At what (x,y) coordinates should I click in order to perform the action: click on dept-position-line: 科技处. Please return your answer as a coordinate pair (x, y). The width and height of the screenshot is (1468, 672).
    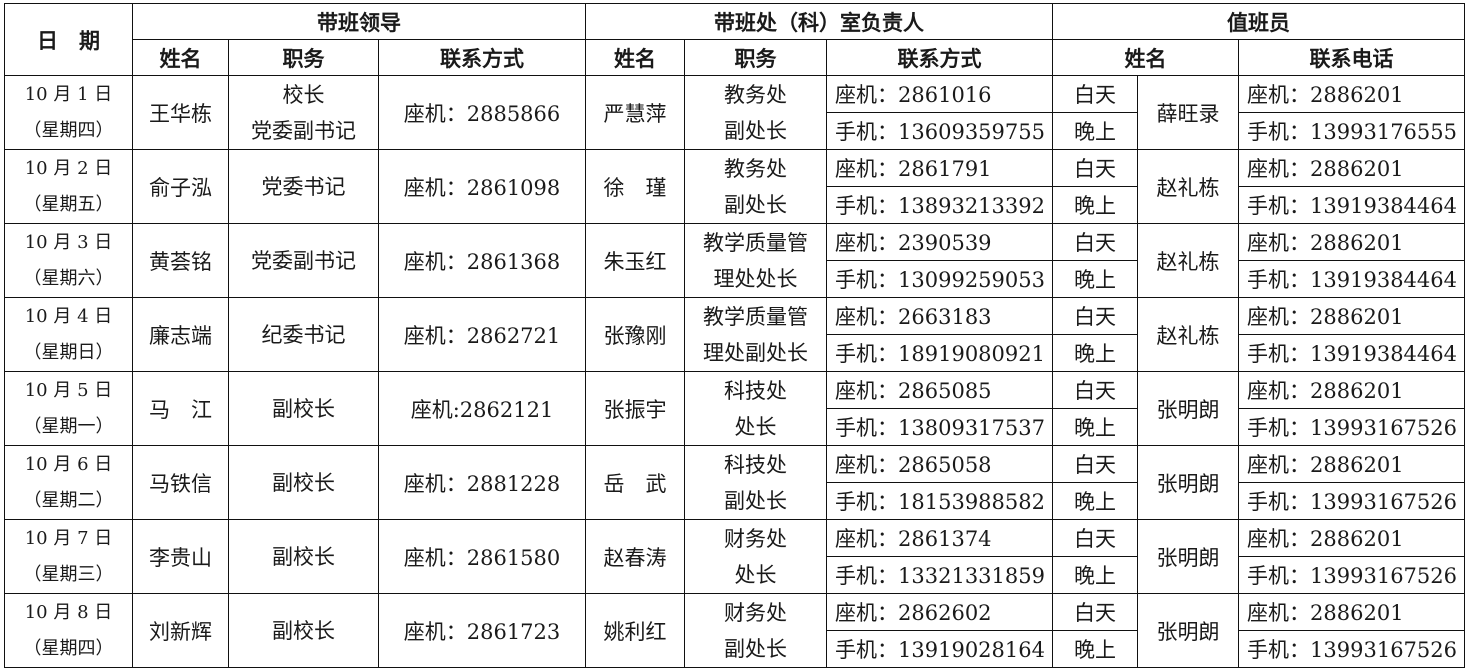
    Looking at the image, I should click on (756, 464).